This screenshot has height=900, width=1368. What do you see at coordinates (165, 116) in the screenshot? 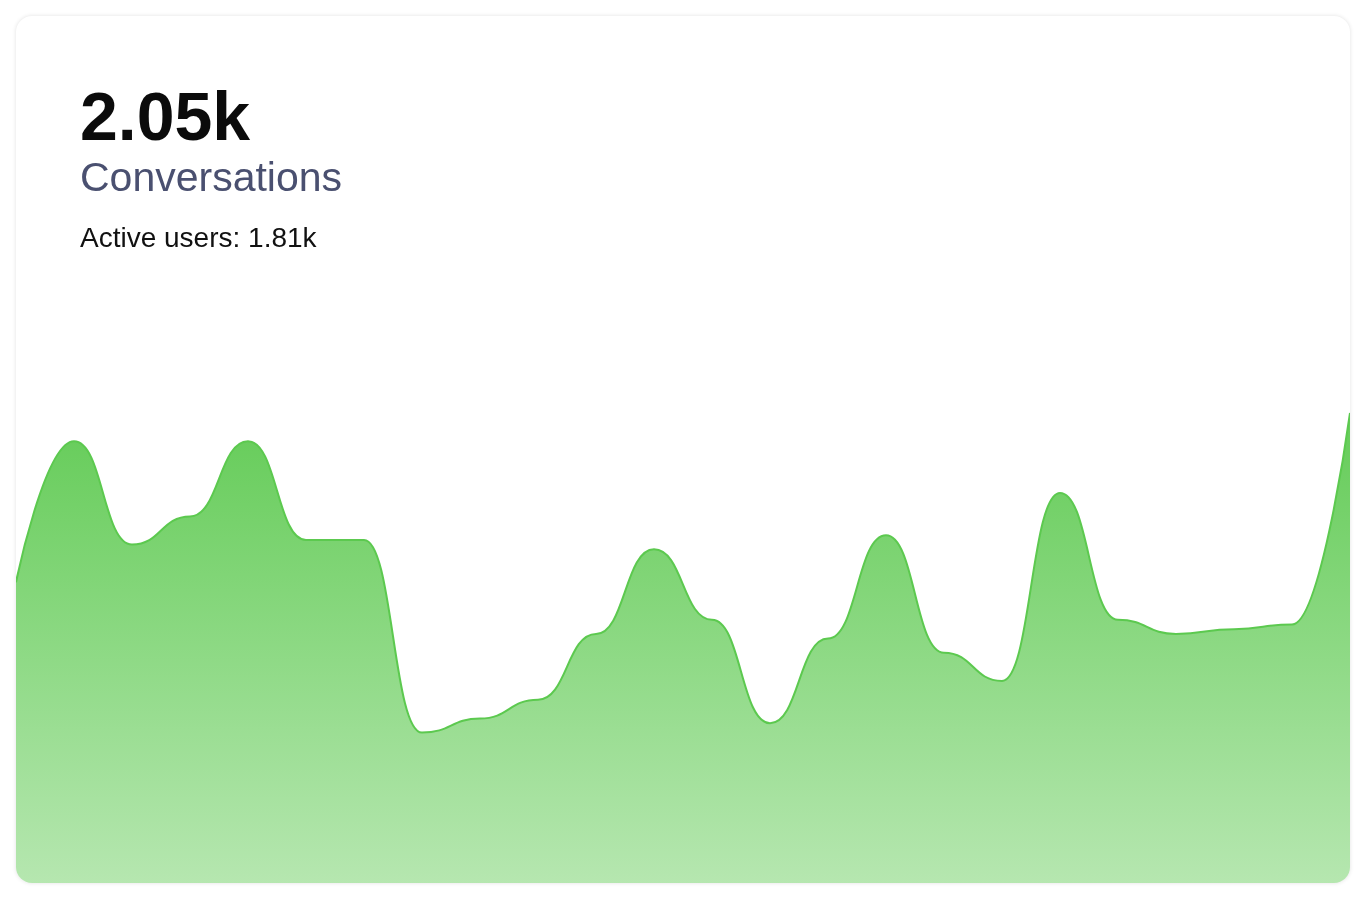
I see `chart-title: 2.05k` at bounding box center [165, 116].